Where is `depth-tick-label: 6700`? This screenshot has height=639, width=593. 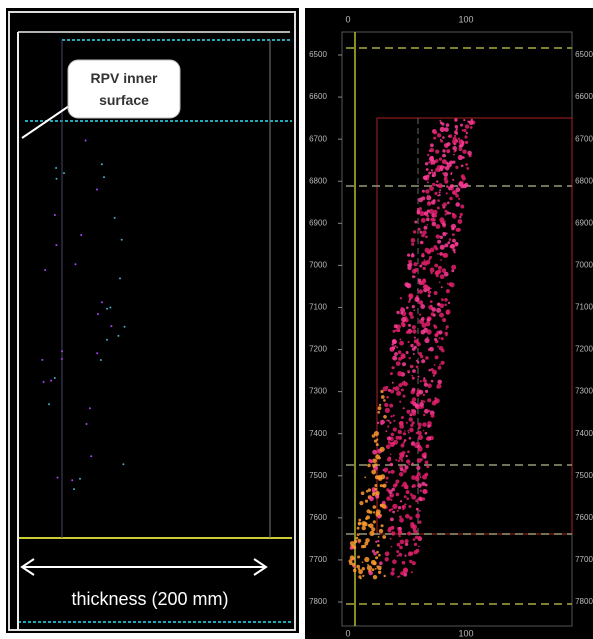 depth-tick-label: 6700 is located at coordinates (318, 138).